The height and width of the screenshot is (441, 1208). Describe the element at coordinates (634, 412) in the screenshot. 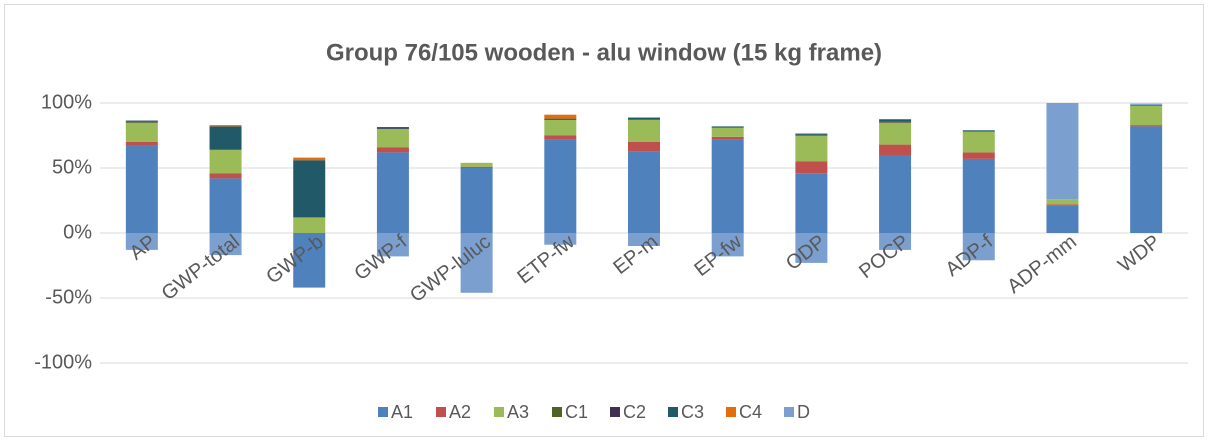

I see `legend-label: C2` at that location.